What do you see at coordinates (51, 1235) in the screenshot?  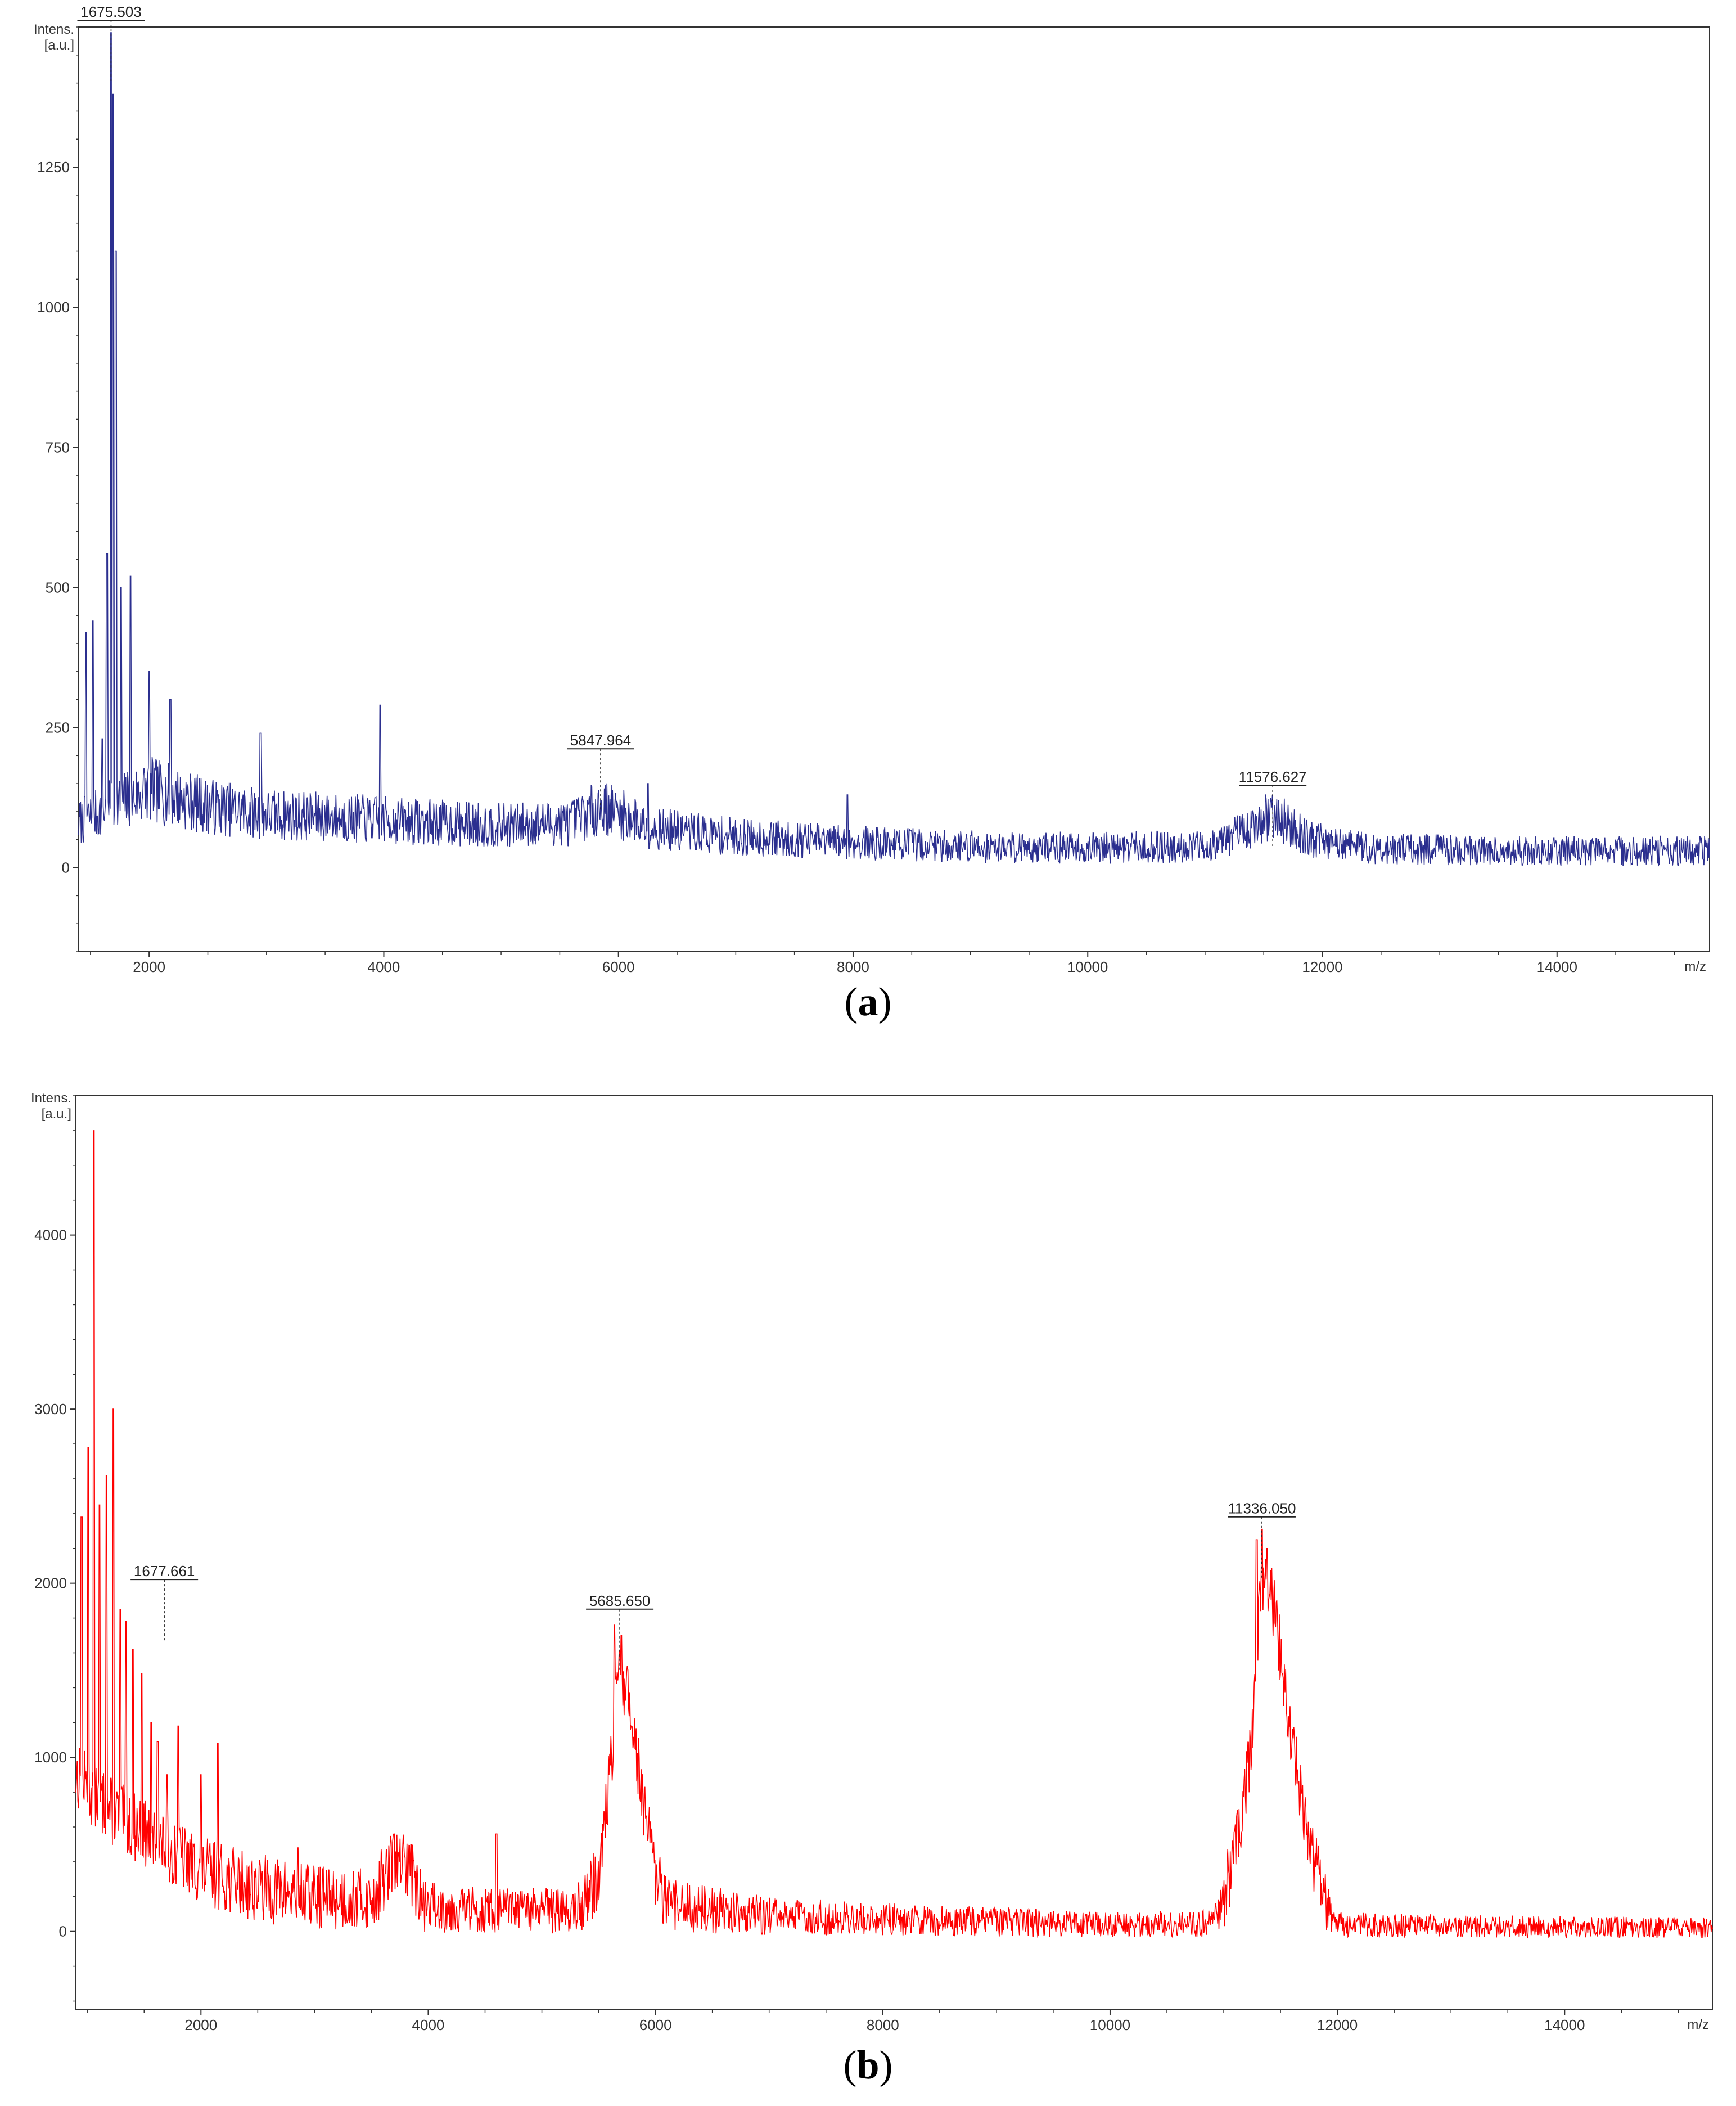 I see `y-tick-label: 4000` at bounding box center [51, 1235].